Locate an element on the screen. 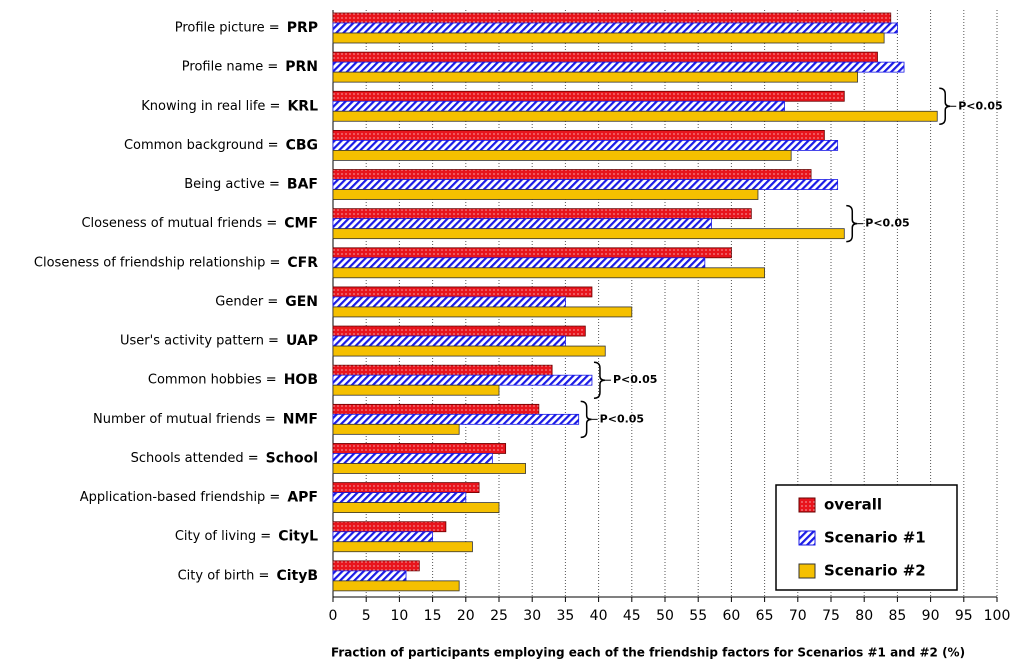 The width and height of the screenshot is (1014, 667). x-tick-label: 5 is located at coordinates (366, 616).